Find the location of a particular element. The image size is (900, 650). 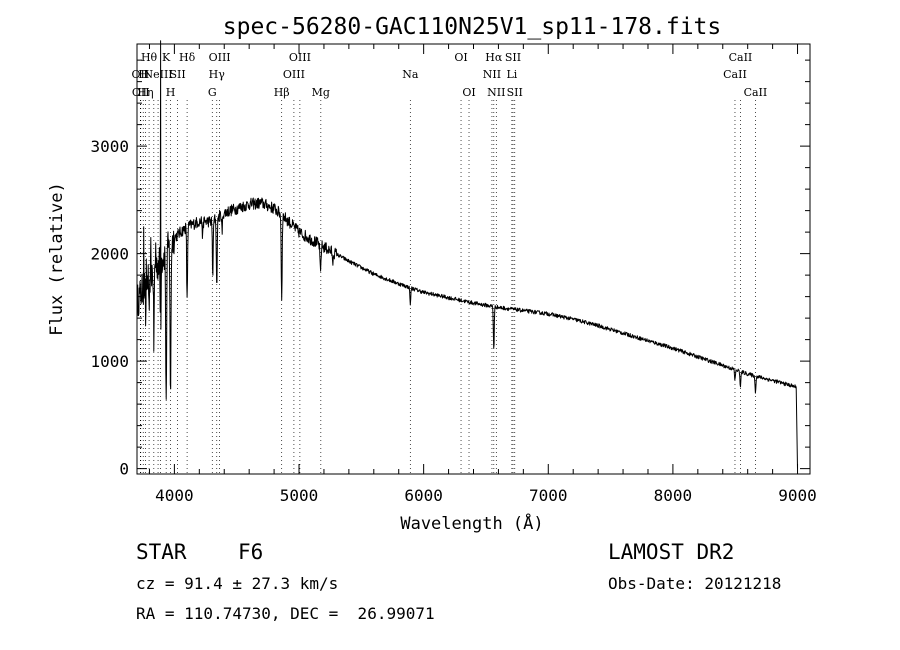

spectral-line-label: Na is located at coordinates (410, 74).